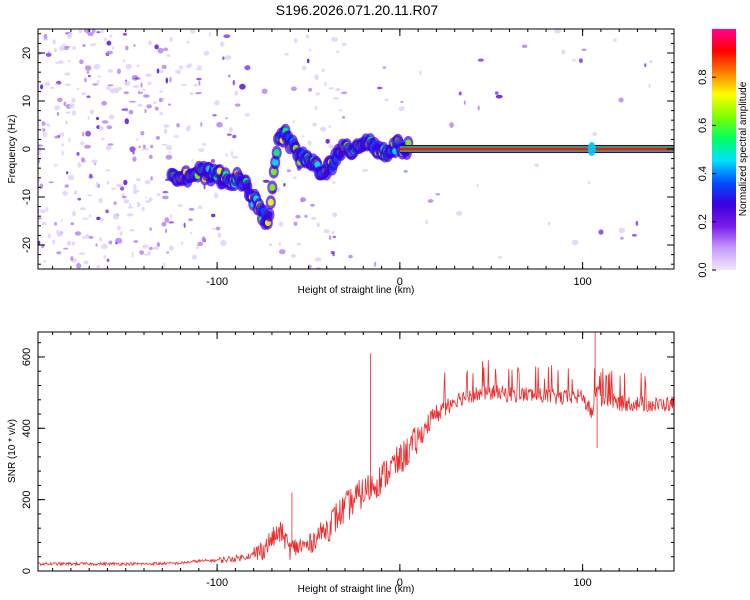 This screenshot has height=600, width=750. I want to click on figure-title: S196.2026.071.20.11.R07, so click(357, 10).